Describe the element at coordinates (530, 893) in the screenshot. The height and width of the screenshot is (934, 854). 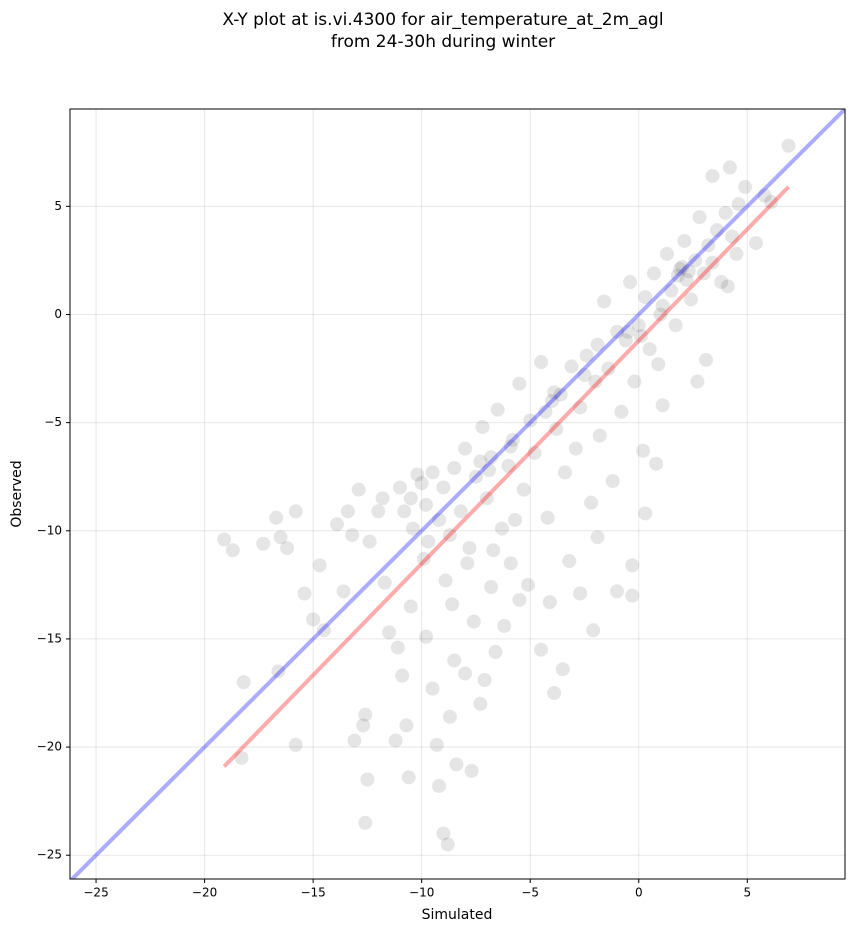
I see `x-tick-label: −5` at that location.